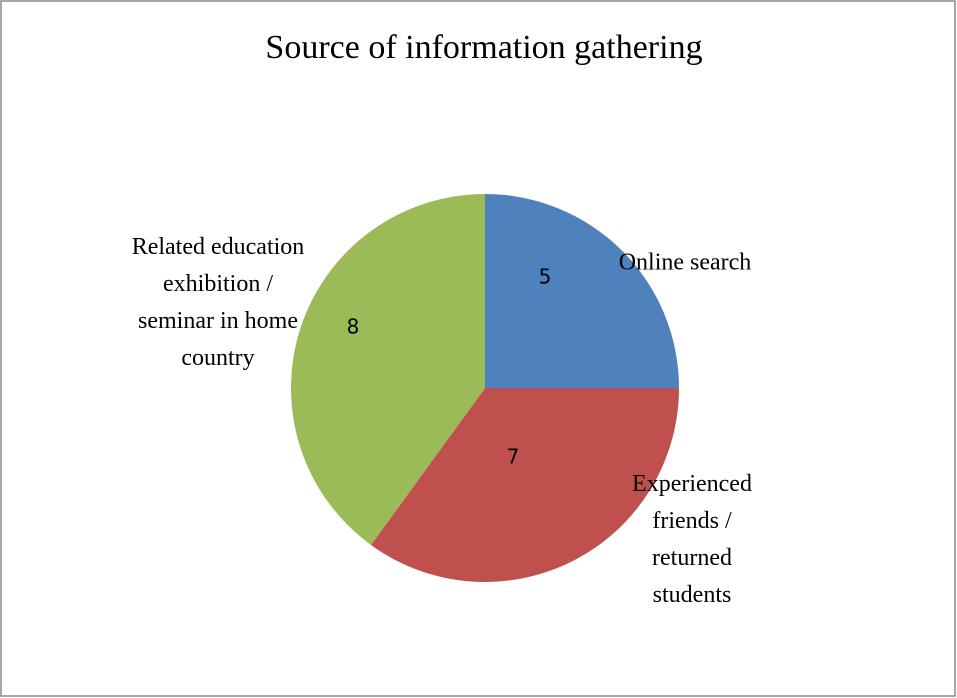 The width and height of the screenshot is (957, 698). I want to click on value-label: 8, so click(353, 327).